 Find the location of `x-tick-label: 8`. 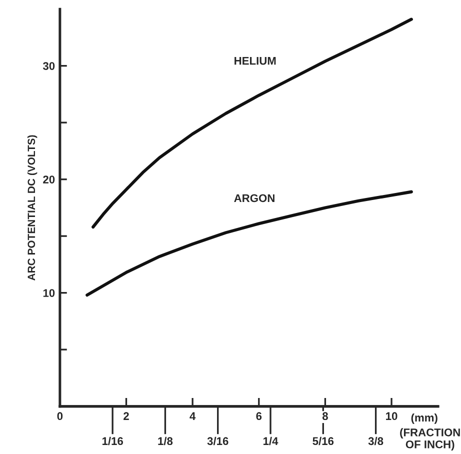

x-tick-label: 8 is located at coordinates (325, 416).